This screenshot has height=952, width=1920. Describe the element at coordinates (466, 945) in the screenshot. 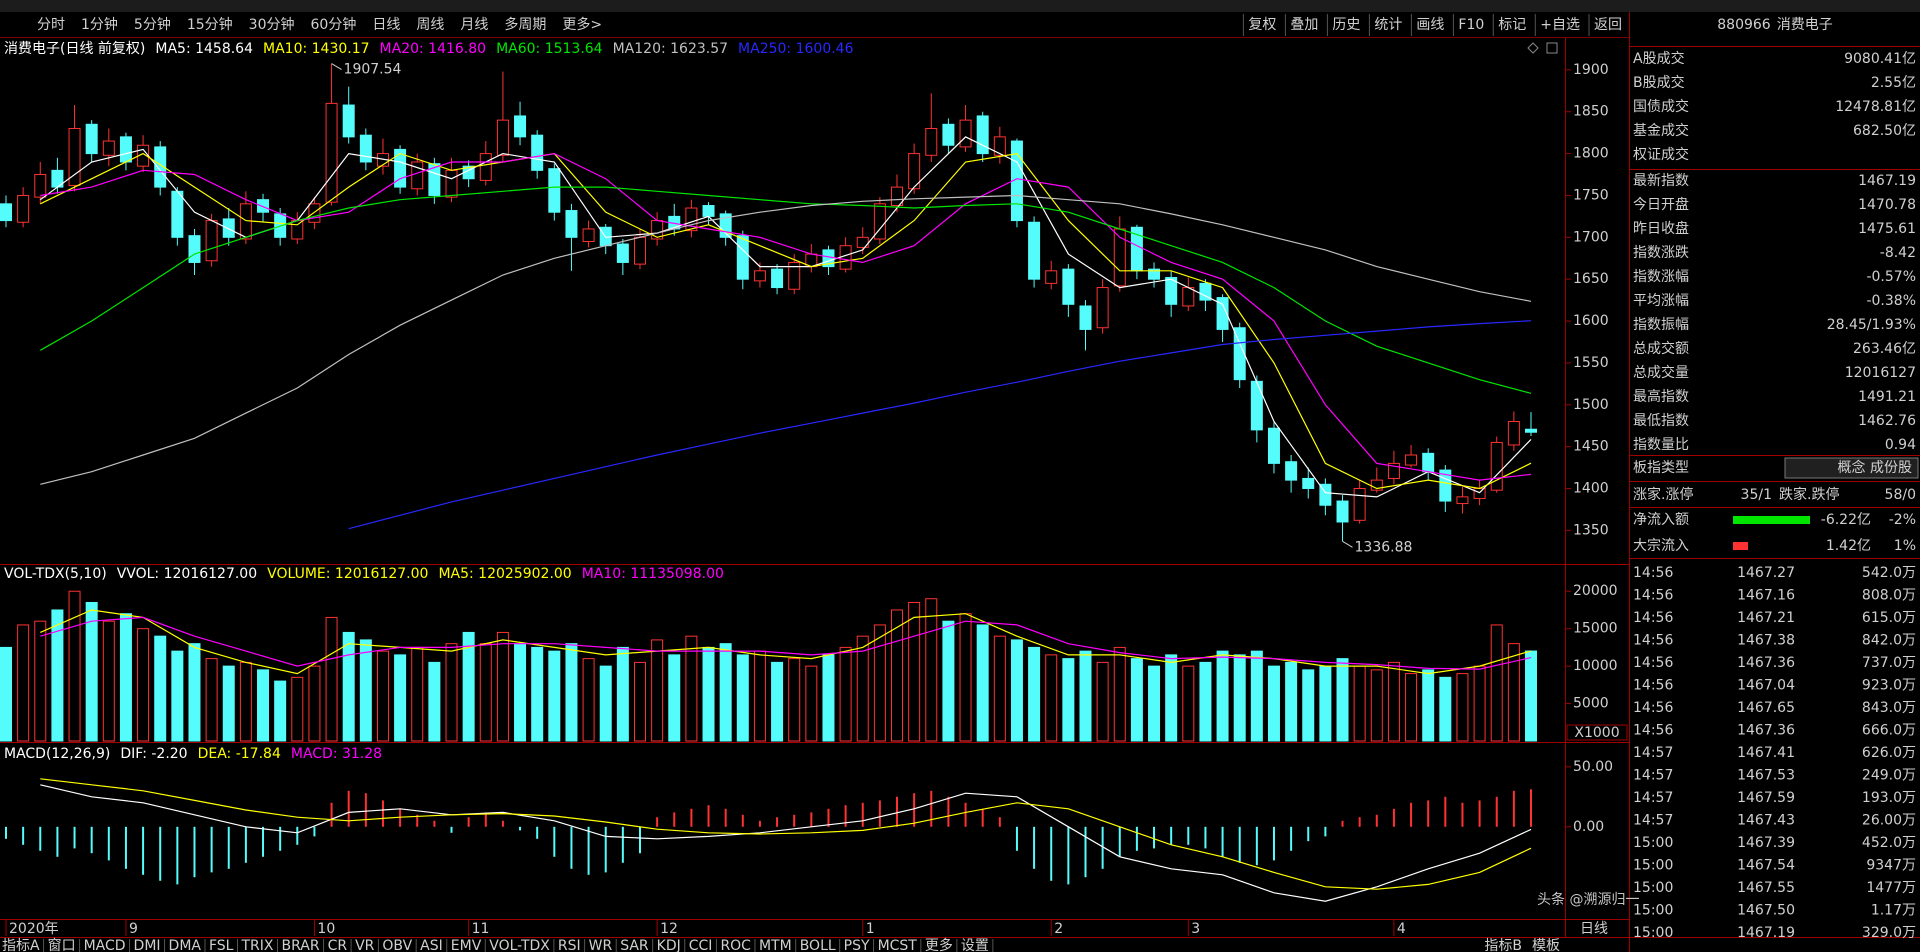

I see `bottom-tab: EMV` at that location.